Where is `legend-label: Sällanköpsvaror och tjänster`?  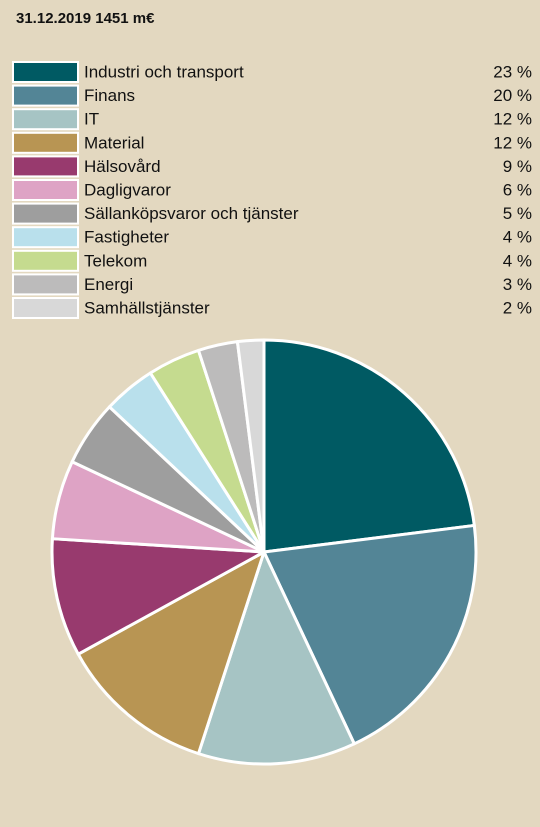
legend-label: Sällanköpsvaror och tjänster is located at coordinates (191, 213).